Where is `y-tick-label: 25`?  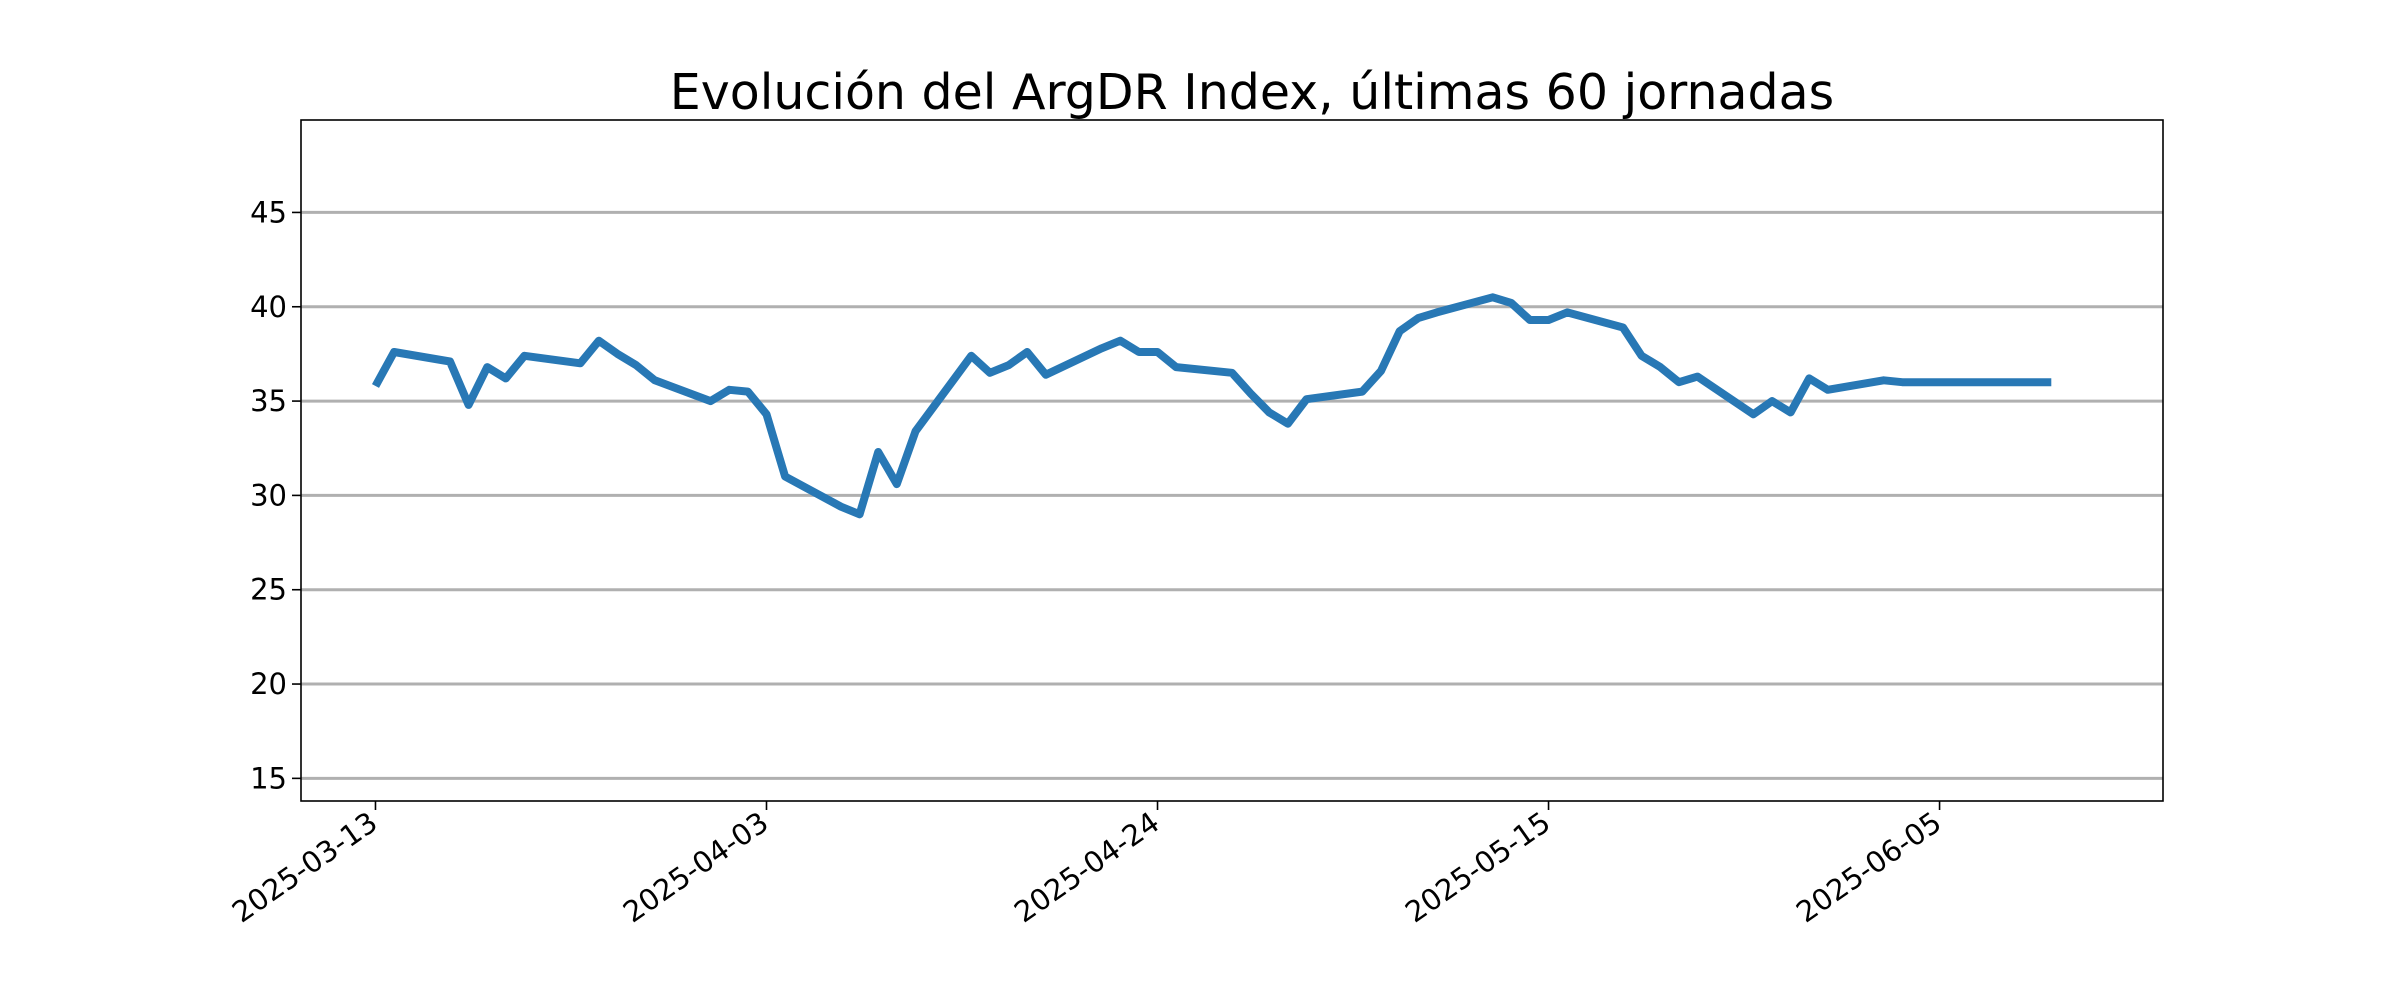 y-tick-label: 25 is located at coordinates (268, 590).